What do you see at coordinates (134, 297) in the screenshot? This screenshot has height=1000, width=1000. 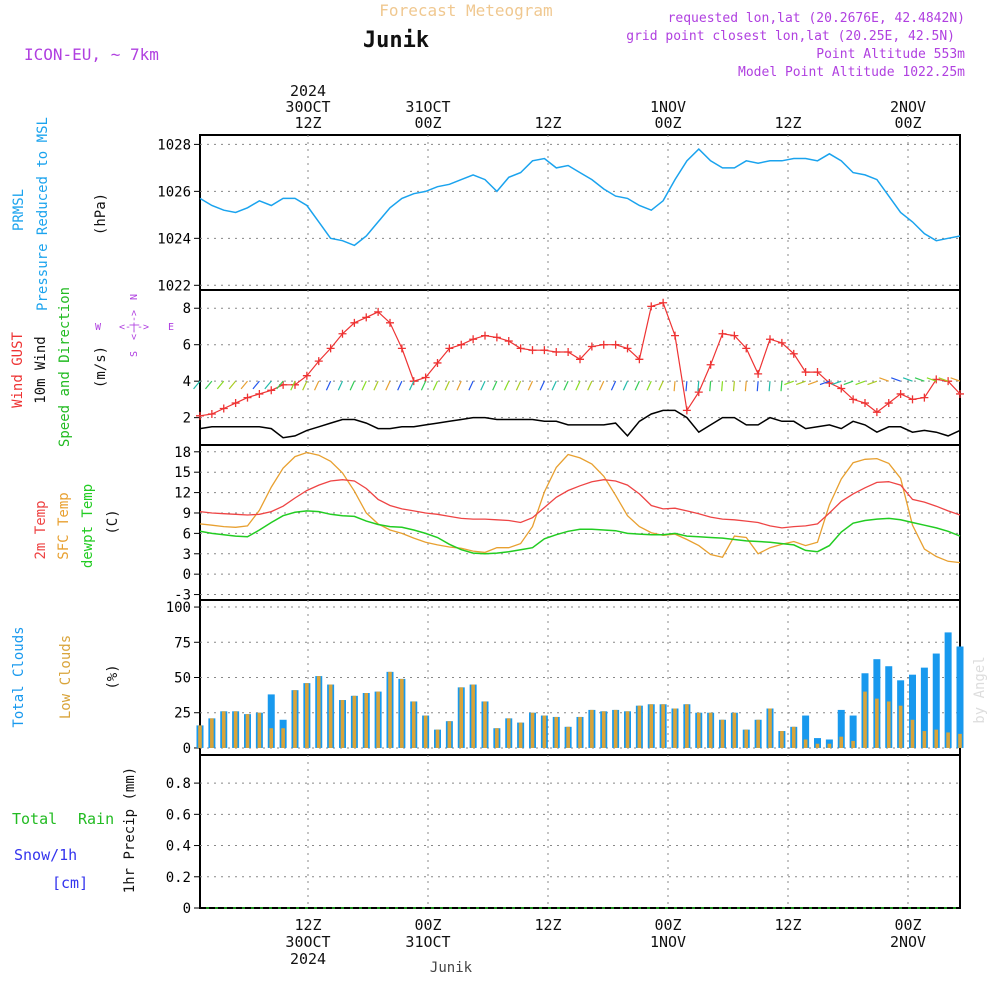 I see `compass-n: N` at bounding box center [134, 297].